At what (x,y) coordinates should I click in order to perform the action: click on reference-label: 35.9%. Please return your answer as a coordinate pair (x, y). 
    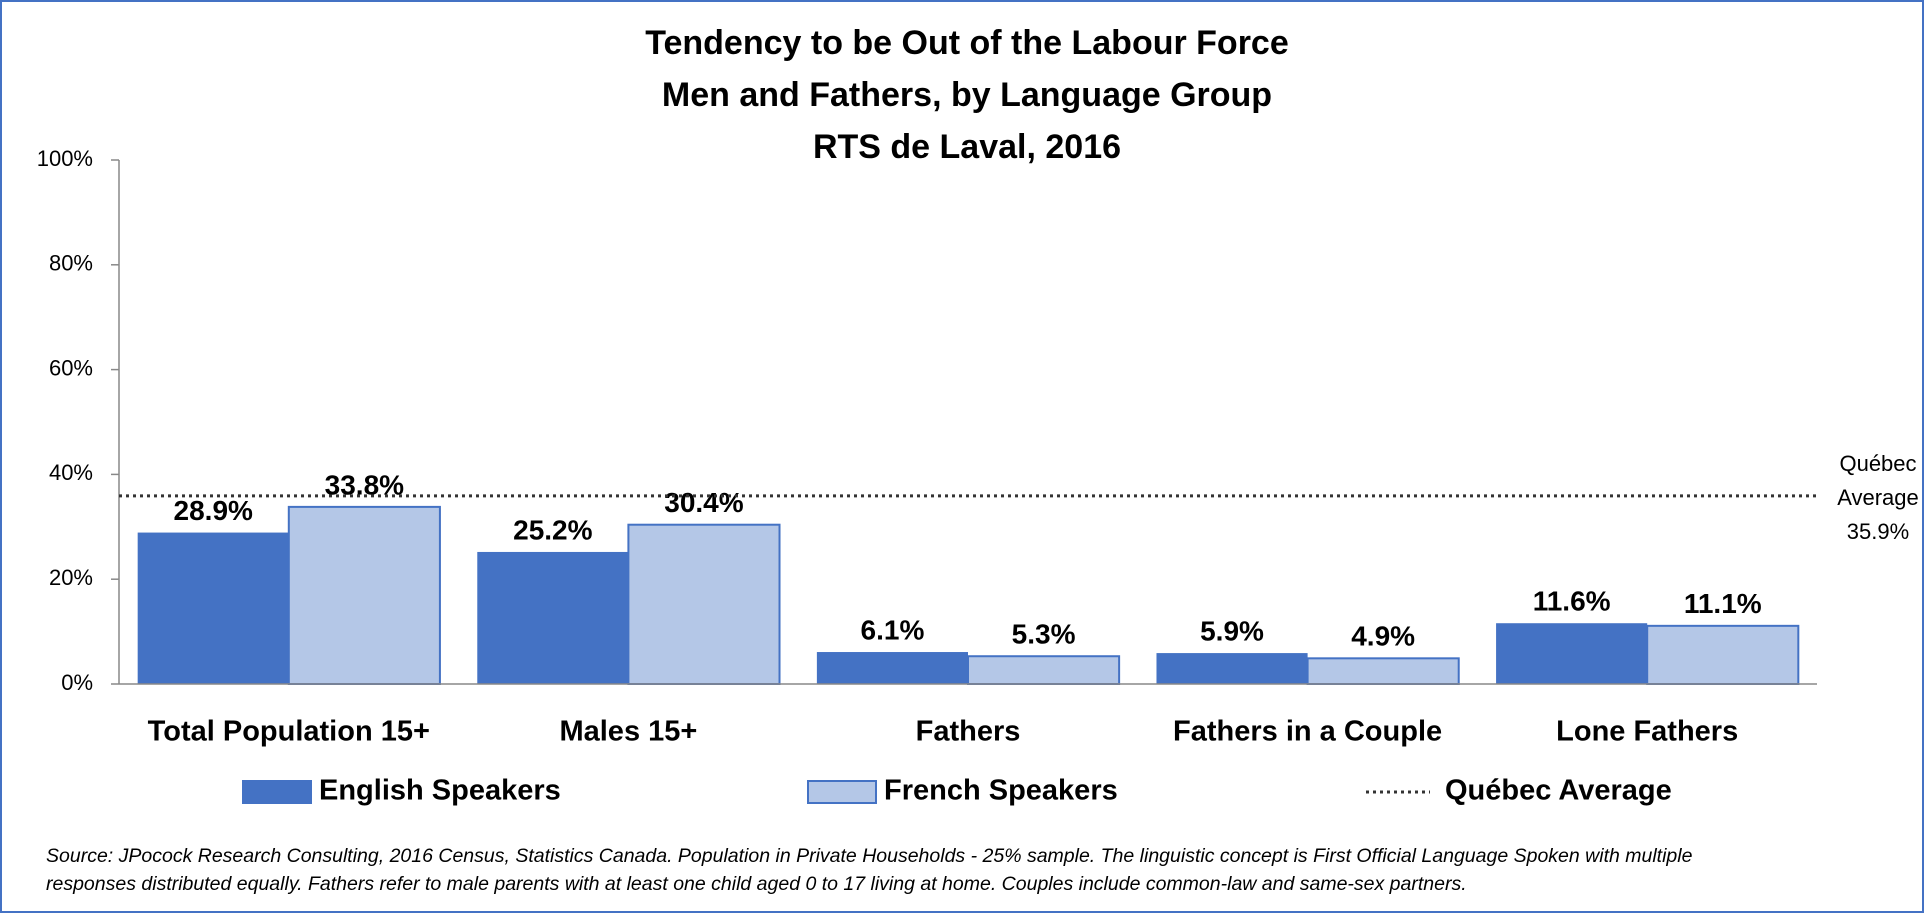
    Looking at the image, I should click on (1878, 531).